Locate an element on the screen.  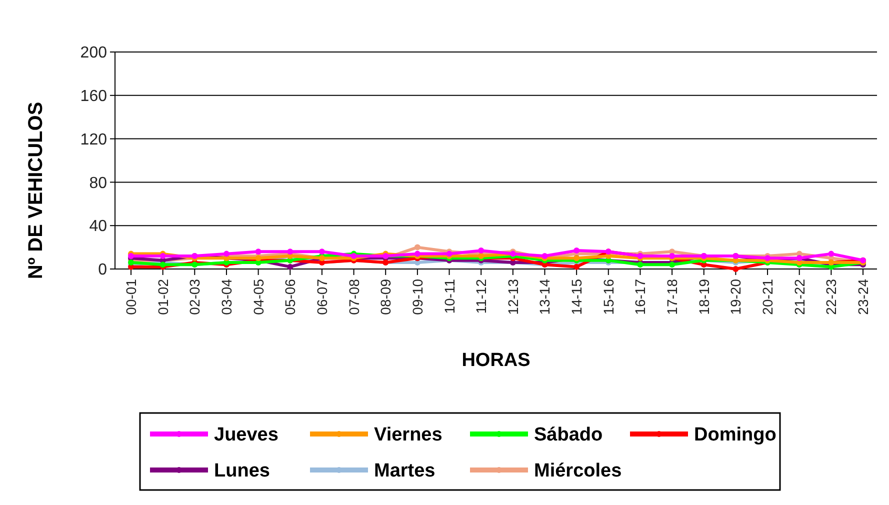
x-tick-label: 03-04 is located at coordinates (226, 296).